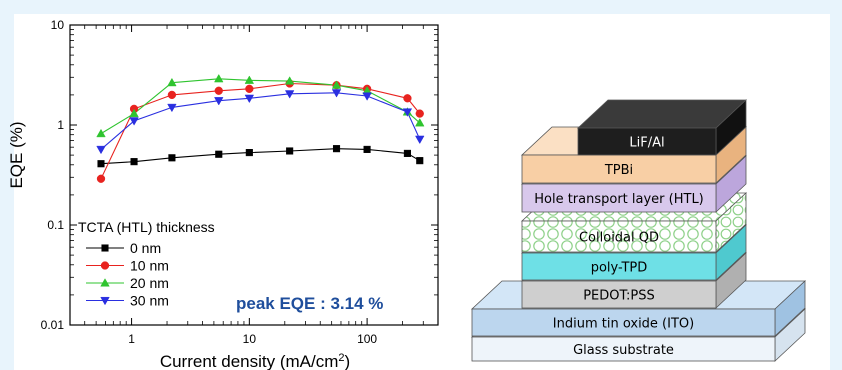 Image resolution: width=842 pixels, height=370 pixels. What do you see at coordinates (309, 303) in the screenshot?
I see `peak-eqe-annotation: peak EQE : 3.14 %` at bounding box center [309, 303].